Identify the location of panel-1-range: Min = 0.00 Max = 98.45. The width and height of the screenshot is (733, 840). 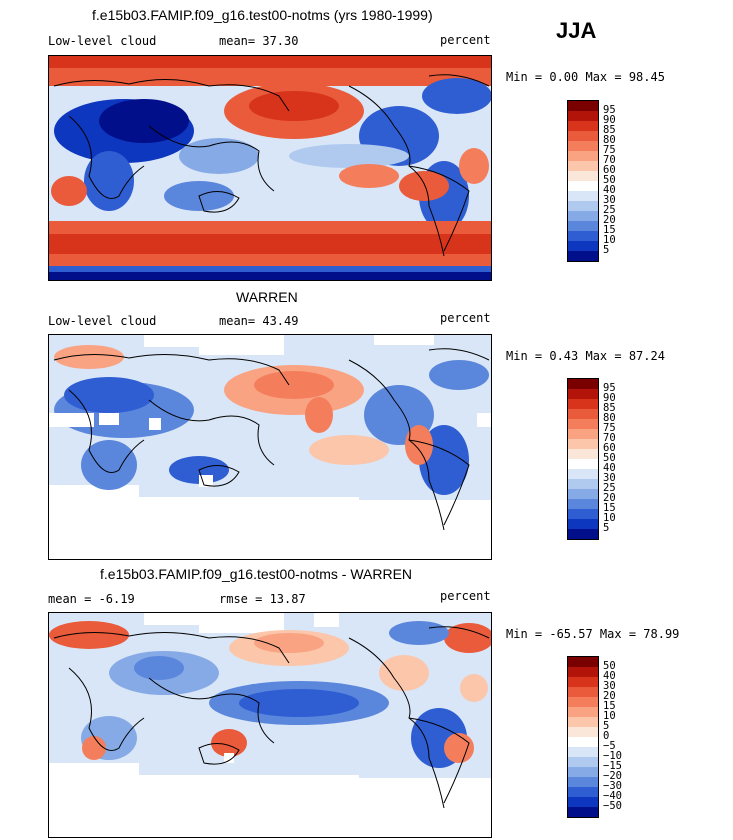
(585, 77).